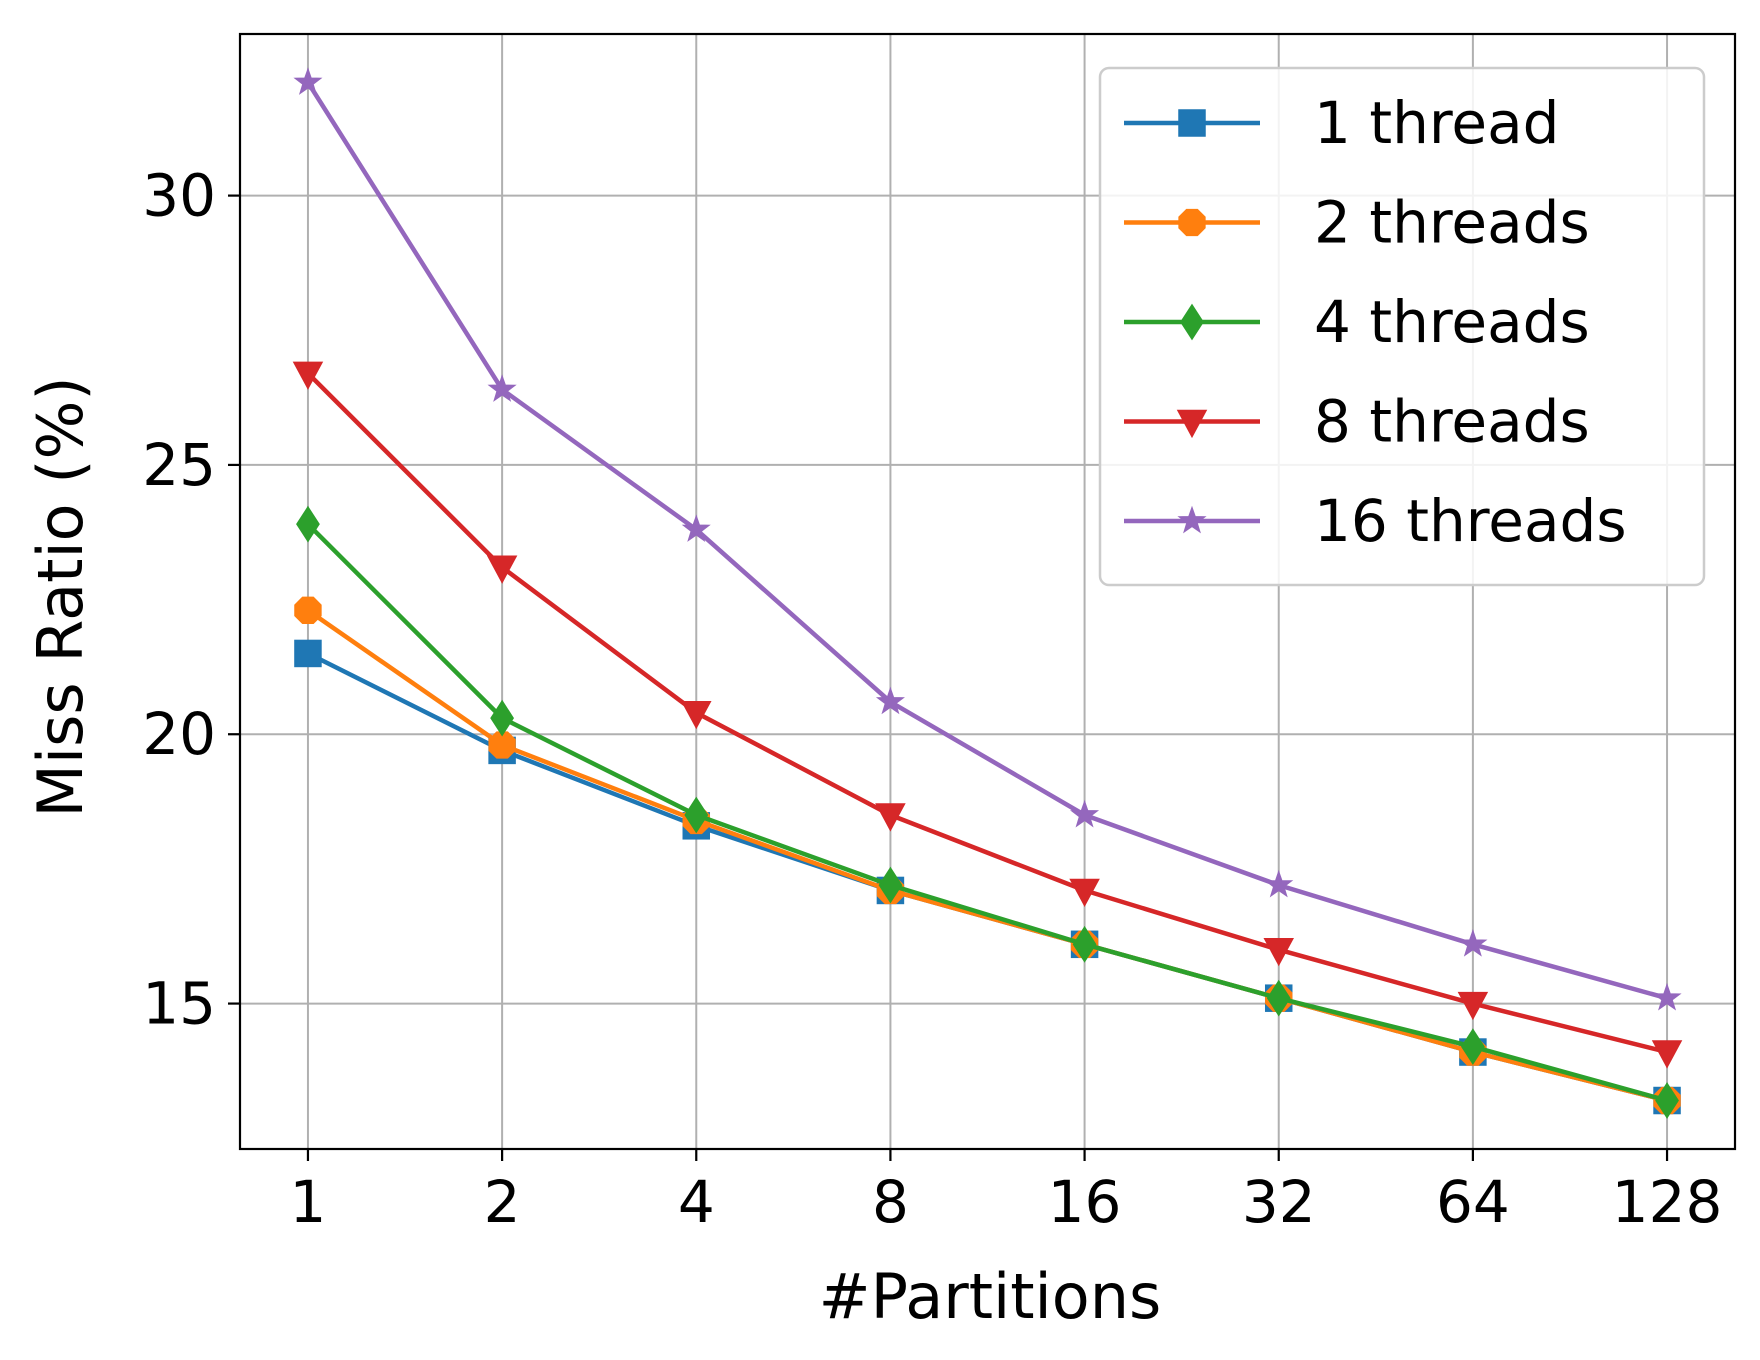 The width and height of the screenshot is (1760, 1360). I want to click on x-tick-label: 128, so click(1667, 1202).